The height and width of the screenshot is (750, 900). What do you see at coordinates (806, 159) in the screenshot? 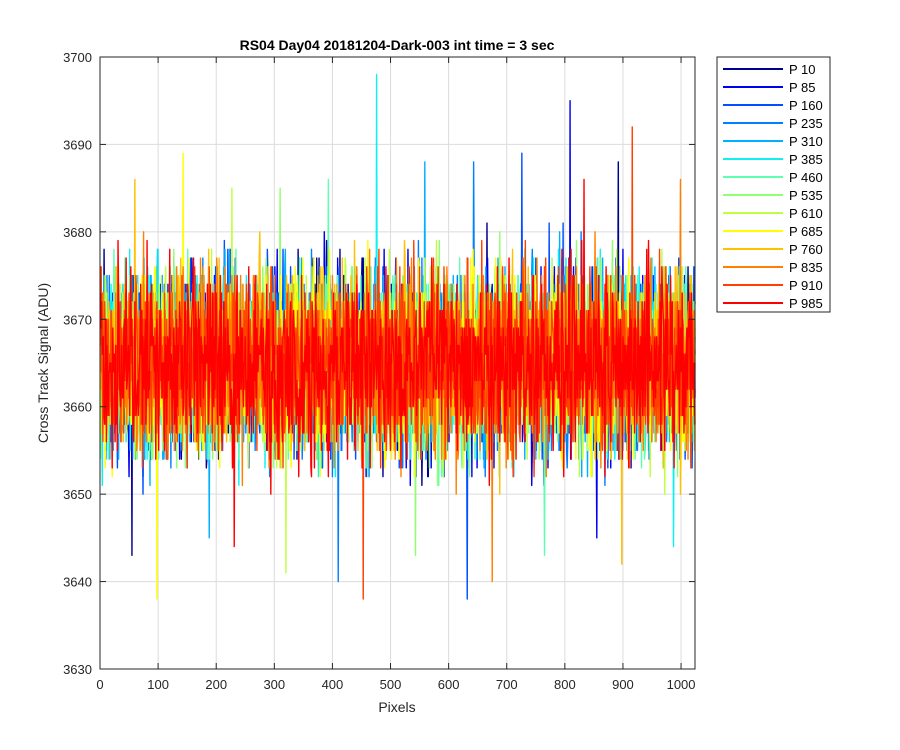
I see `legend-label: P 385` at bounding box center [806, 159].